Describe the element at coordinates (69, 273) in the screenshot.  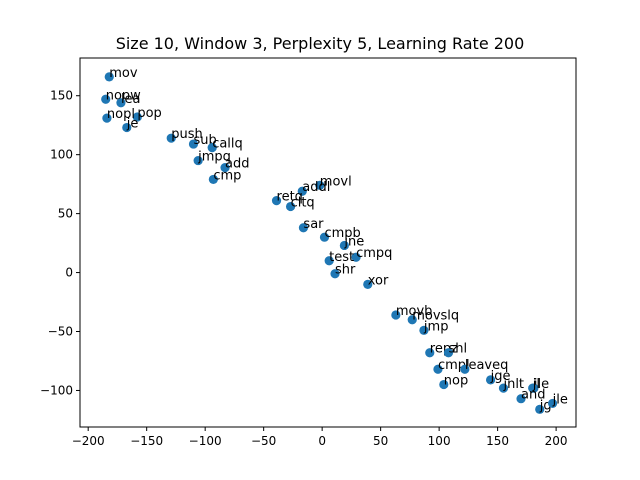
I see `y-tick-label: 0` at that location.